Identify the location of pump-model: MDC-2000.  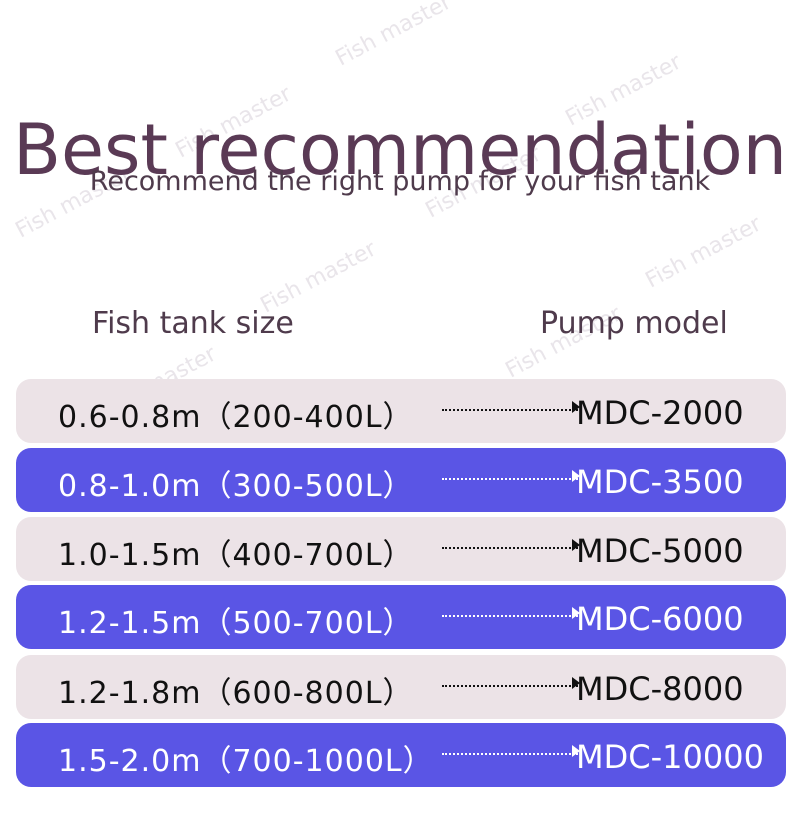
(660, 413).